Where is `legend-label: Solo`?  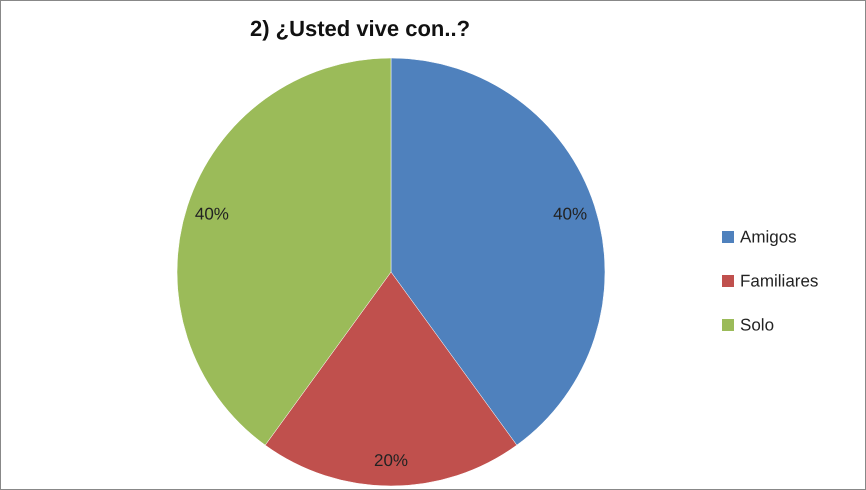 legend-label: Solo is located at coordinates (757, 325).